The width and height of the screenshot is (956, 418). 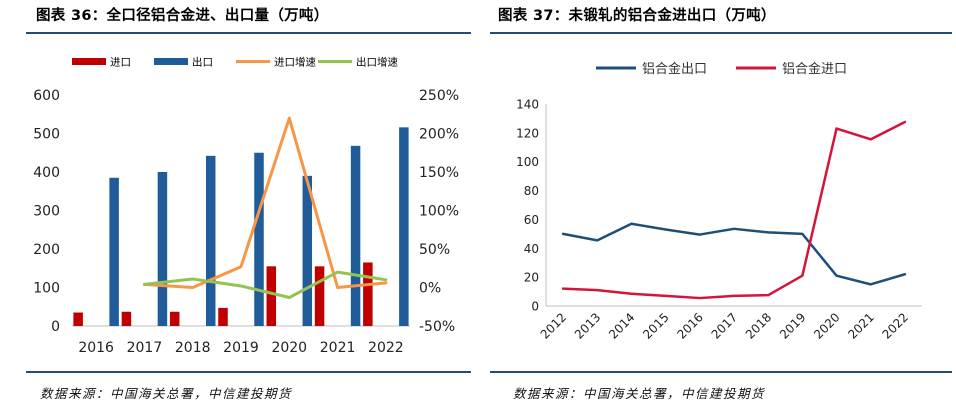 What do you see at coordinates (439, 135) in the screenshot?
I see `y-right-tick-label: 200%` at bounding box center [439, 135].